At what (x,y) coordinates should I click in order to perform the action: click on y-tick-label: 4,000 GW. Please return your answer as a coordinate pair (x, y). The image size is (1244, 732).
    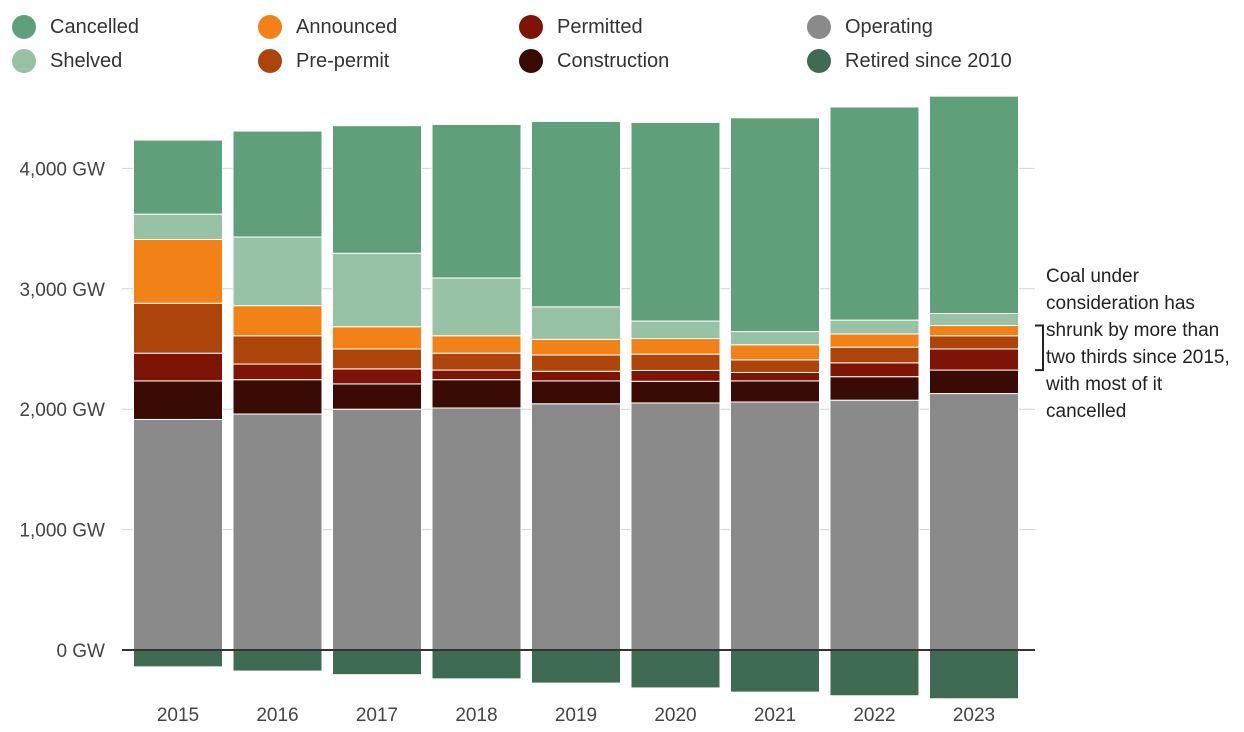
    Looking at the image, I should click on (62, 169).